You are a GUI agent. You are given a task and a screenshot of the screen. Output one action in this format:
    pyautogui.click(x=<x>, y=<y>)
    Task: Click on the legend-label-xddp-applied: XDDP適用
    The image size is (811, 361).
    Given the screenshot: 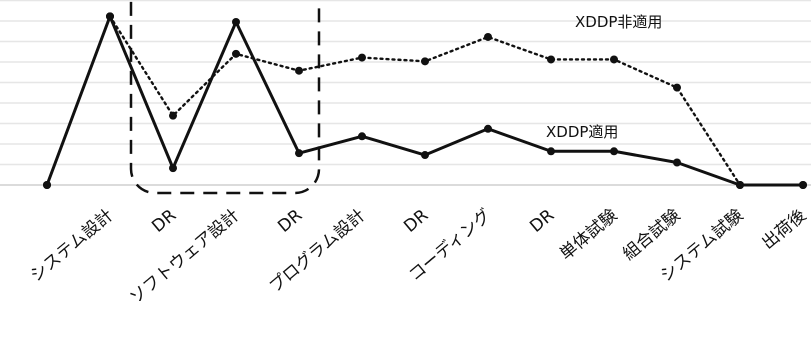 What is the action you would take?
    pyautogui.click(x=582, y=132)
    